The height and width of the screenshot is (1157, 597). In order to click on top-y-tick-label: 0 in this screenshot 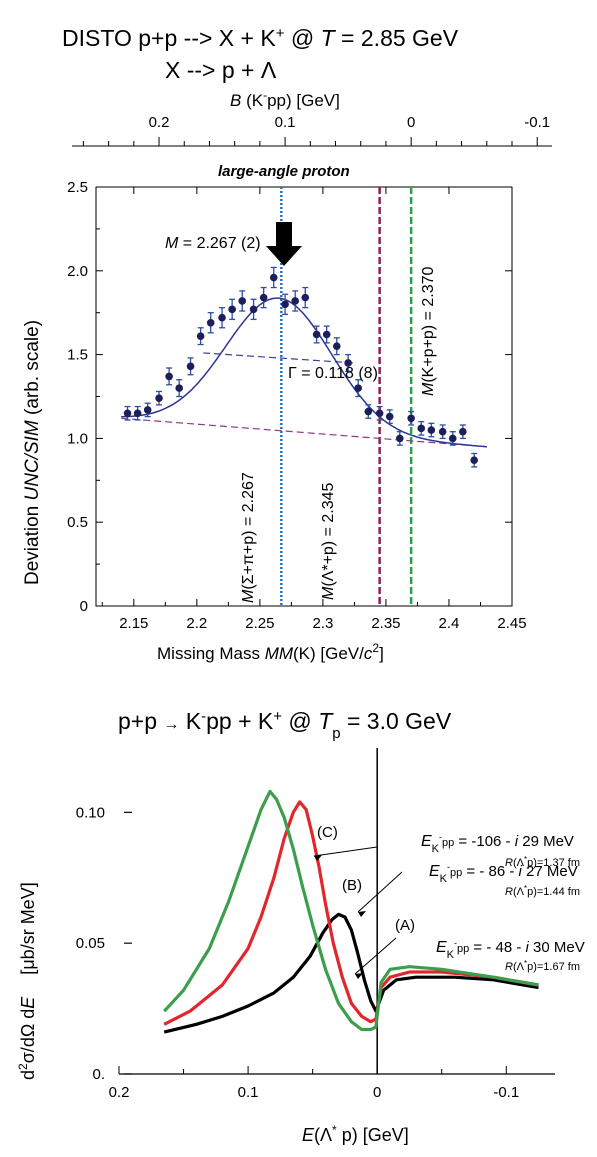, I will do `click(84, 606)`.